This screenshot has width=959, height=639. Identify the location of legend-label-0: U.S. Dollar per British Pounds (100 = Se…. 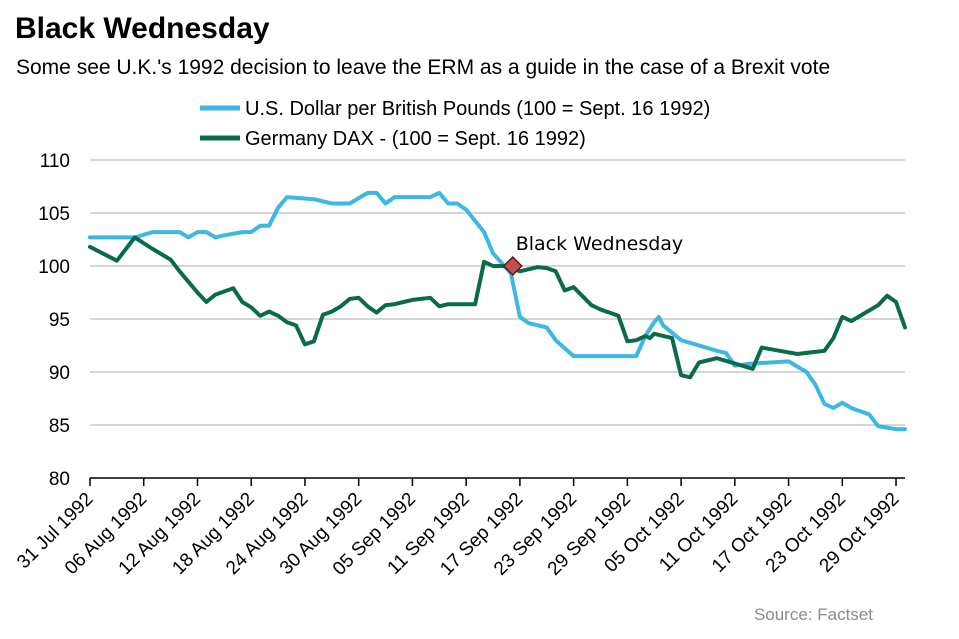
(477, 109).